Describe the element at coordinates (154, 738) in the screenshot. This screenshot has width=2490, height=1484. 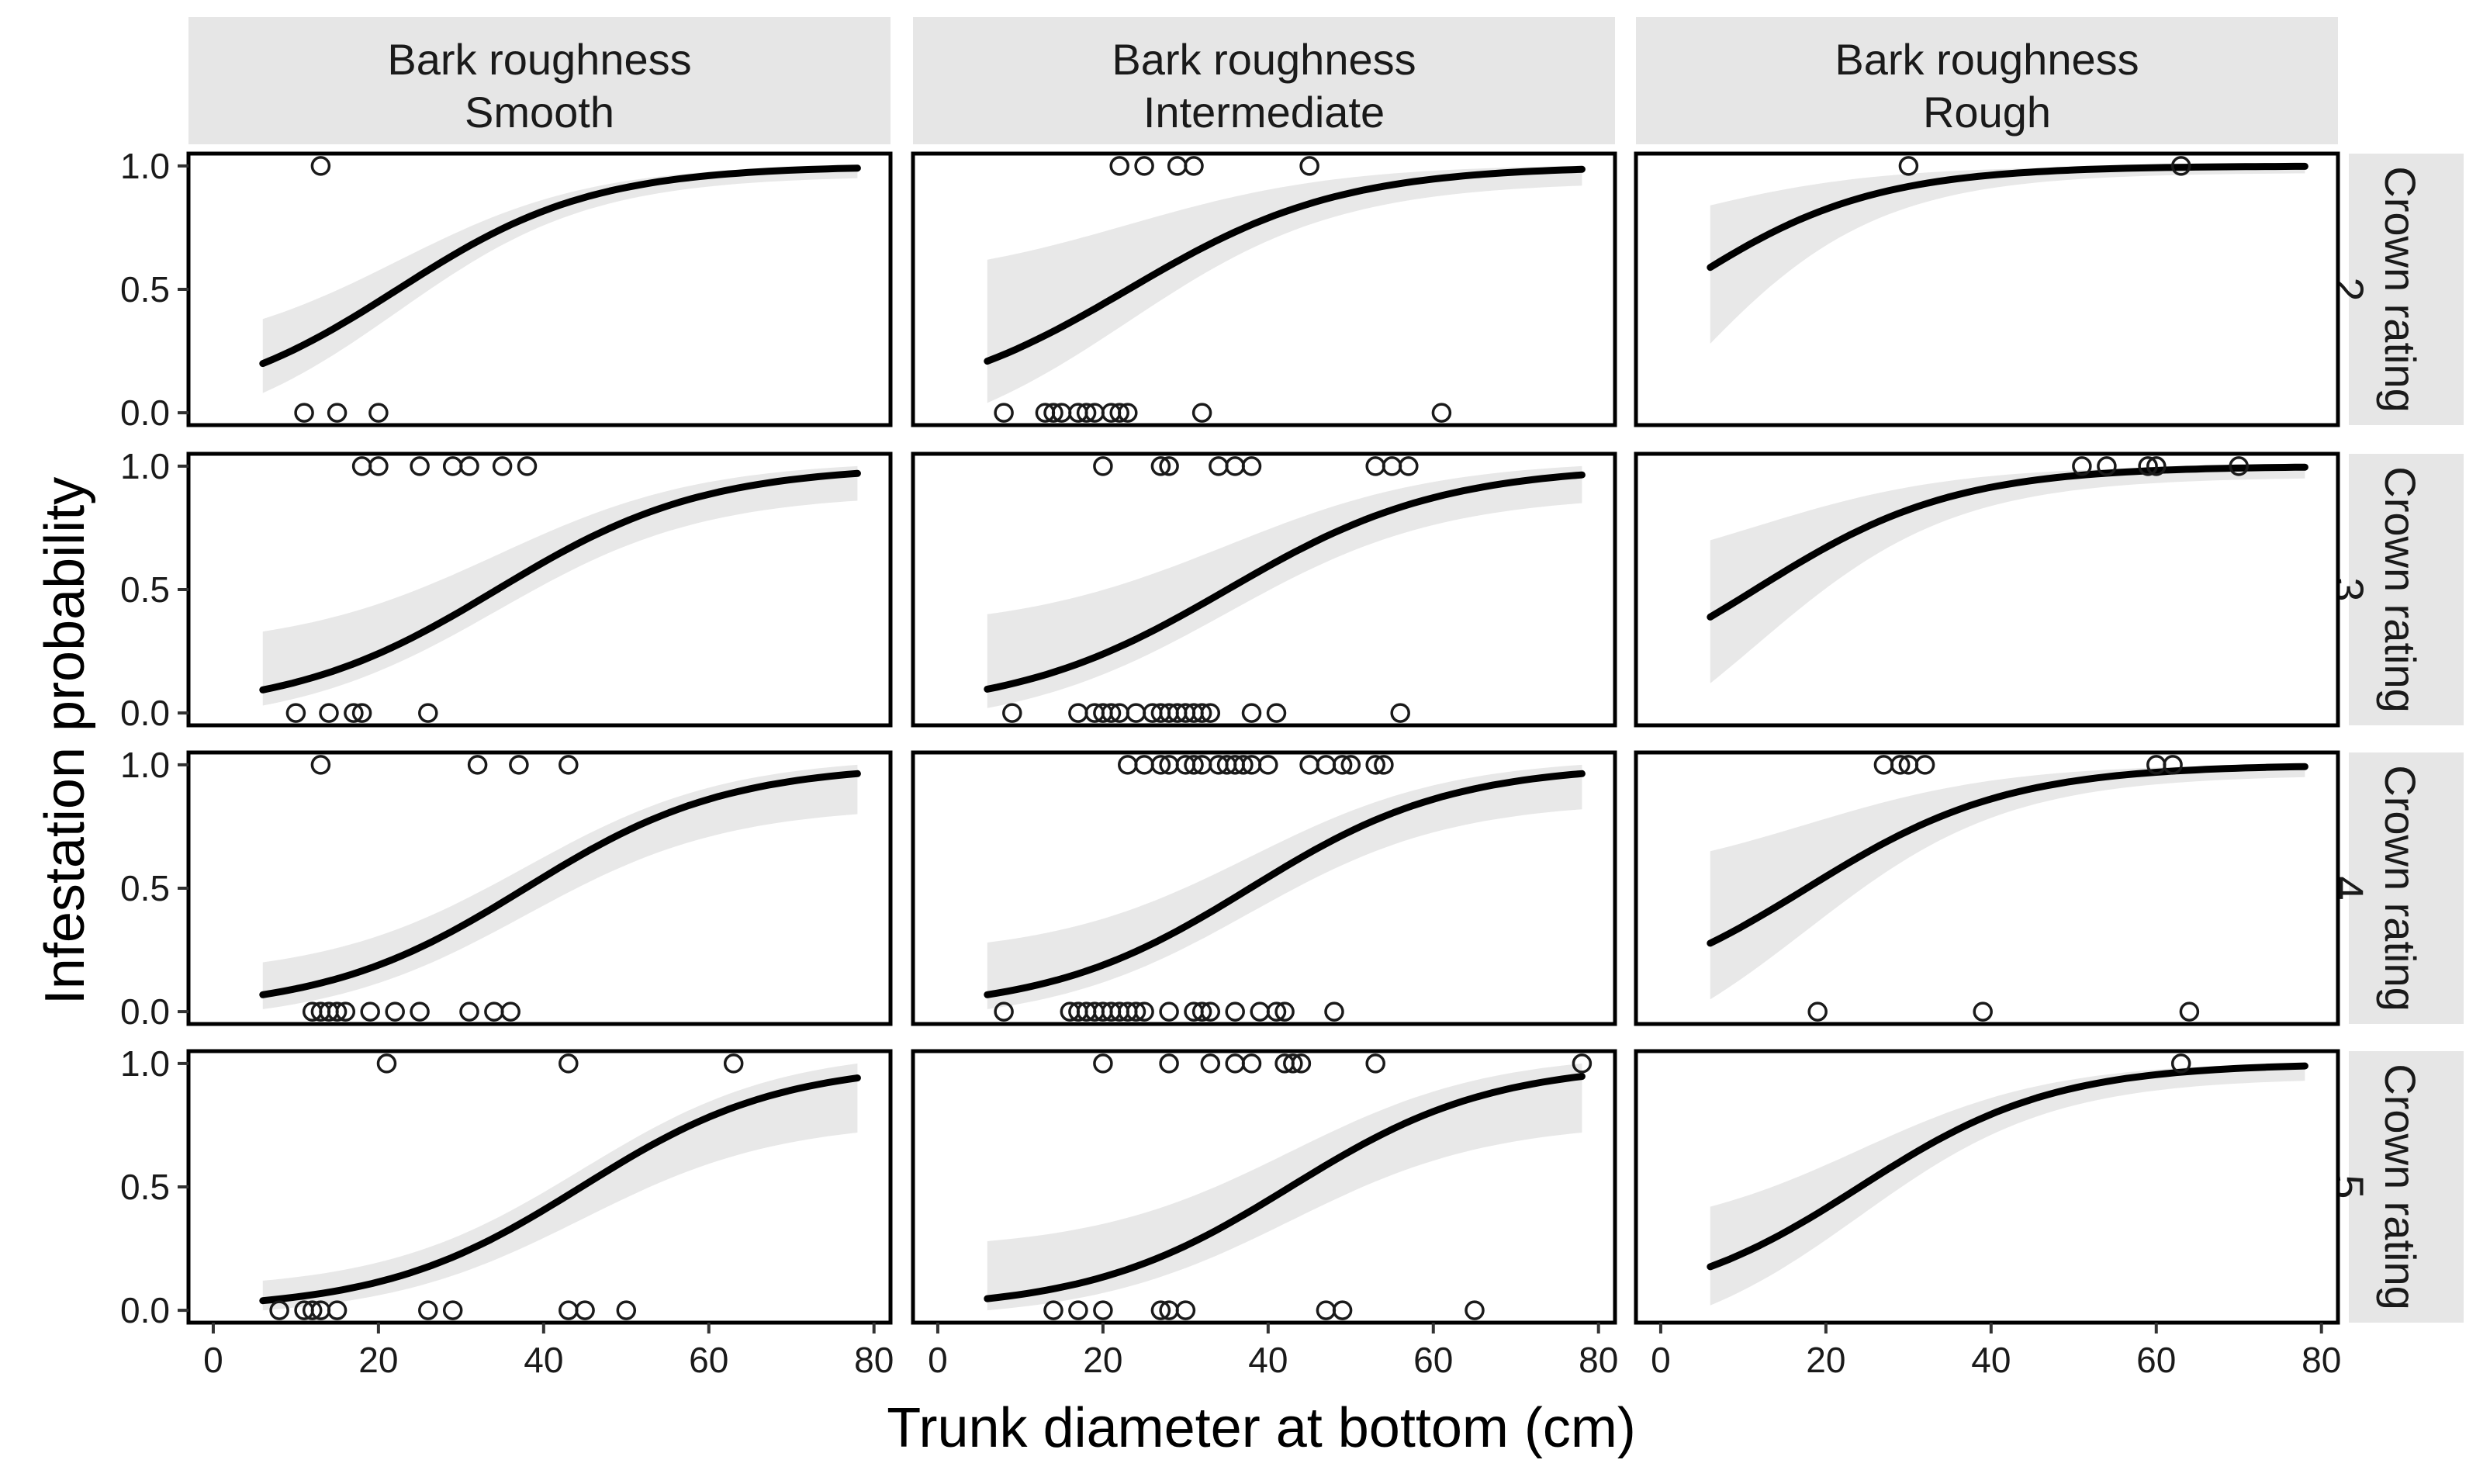
I see `y-axes: 0.0 0.5 1.0 0.0 0.5 1.0 0.0 0.5 1.0 0.0 0.5 1.0` at that location.